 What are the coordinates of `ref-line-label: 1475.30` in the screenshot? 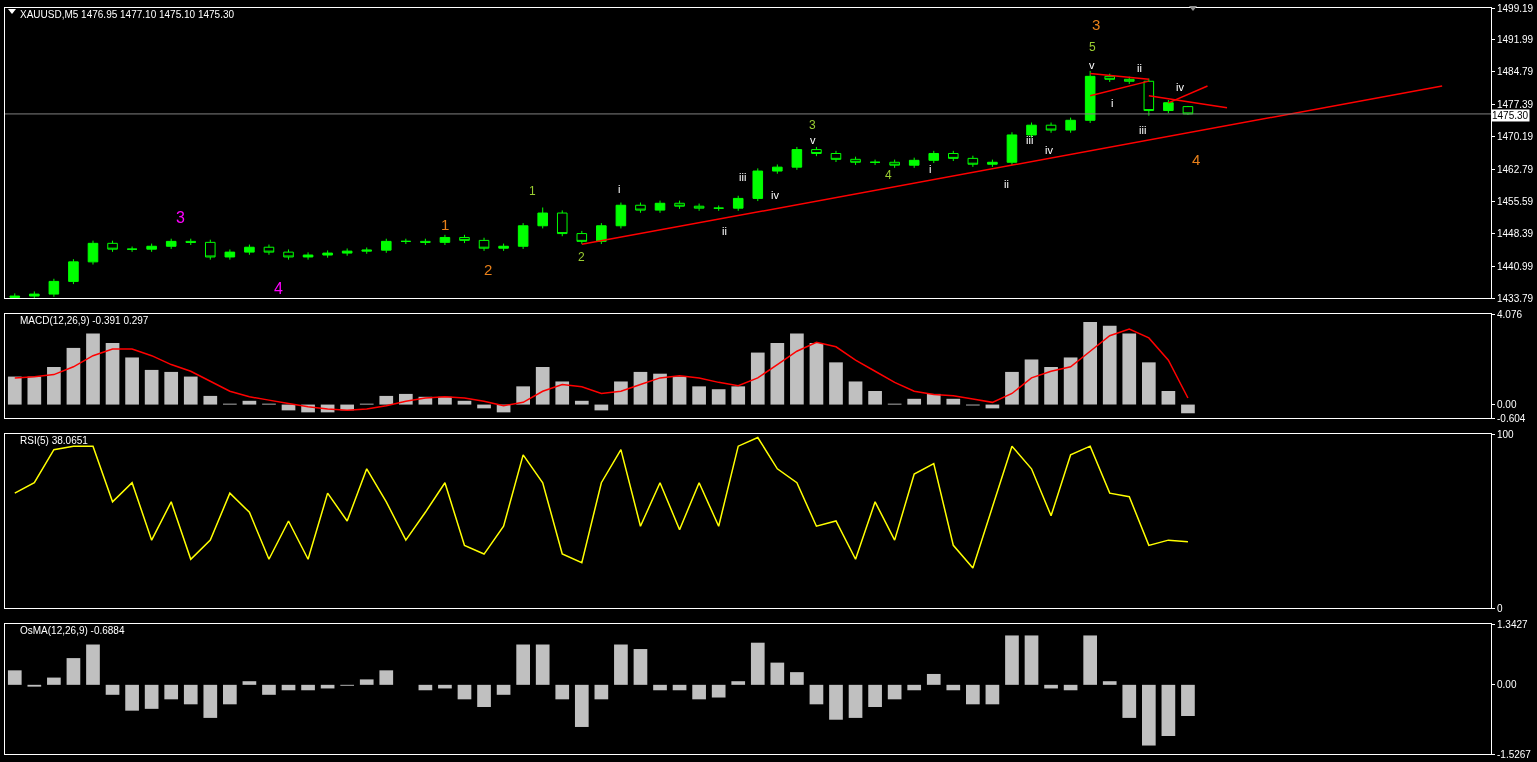 It's located at (1510, 115).